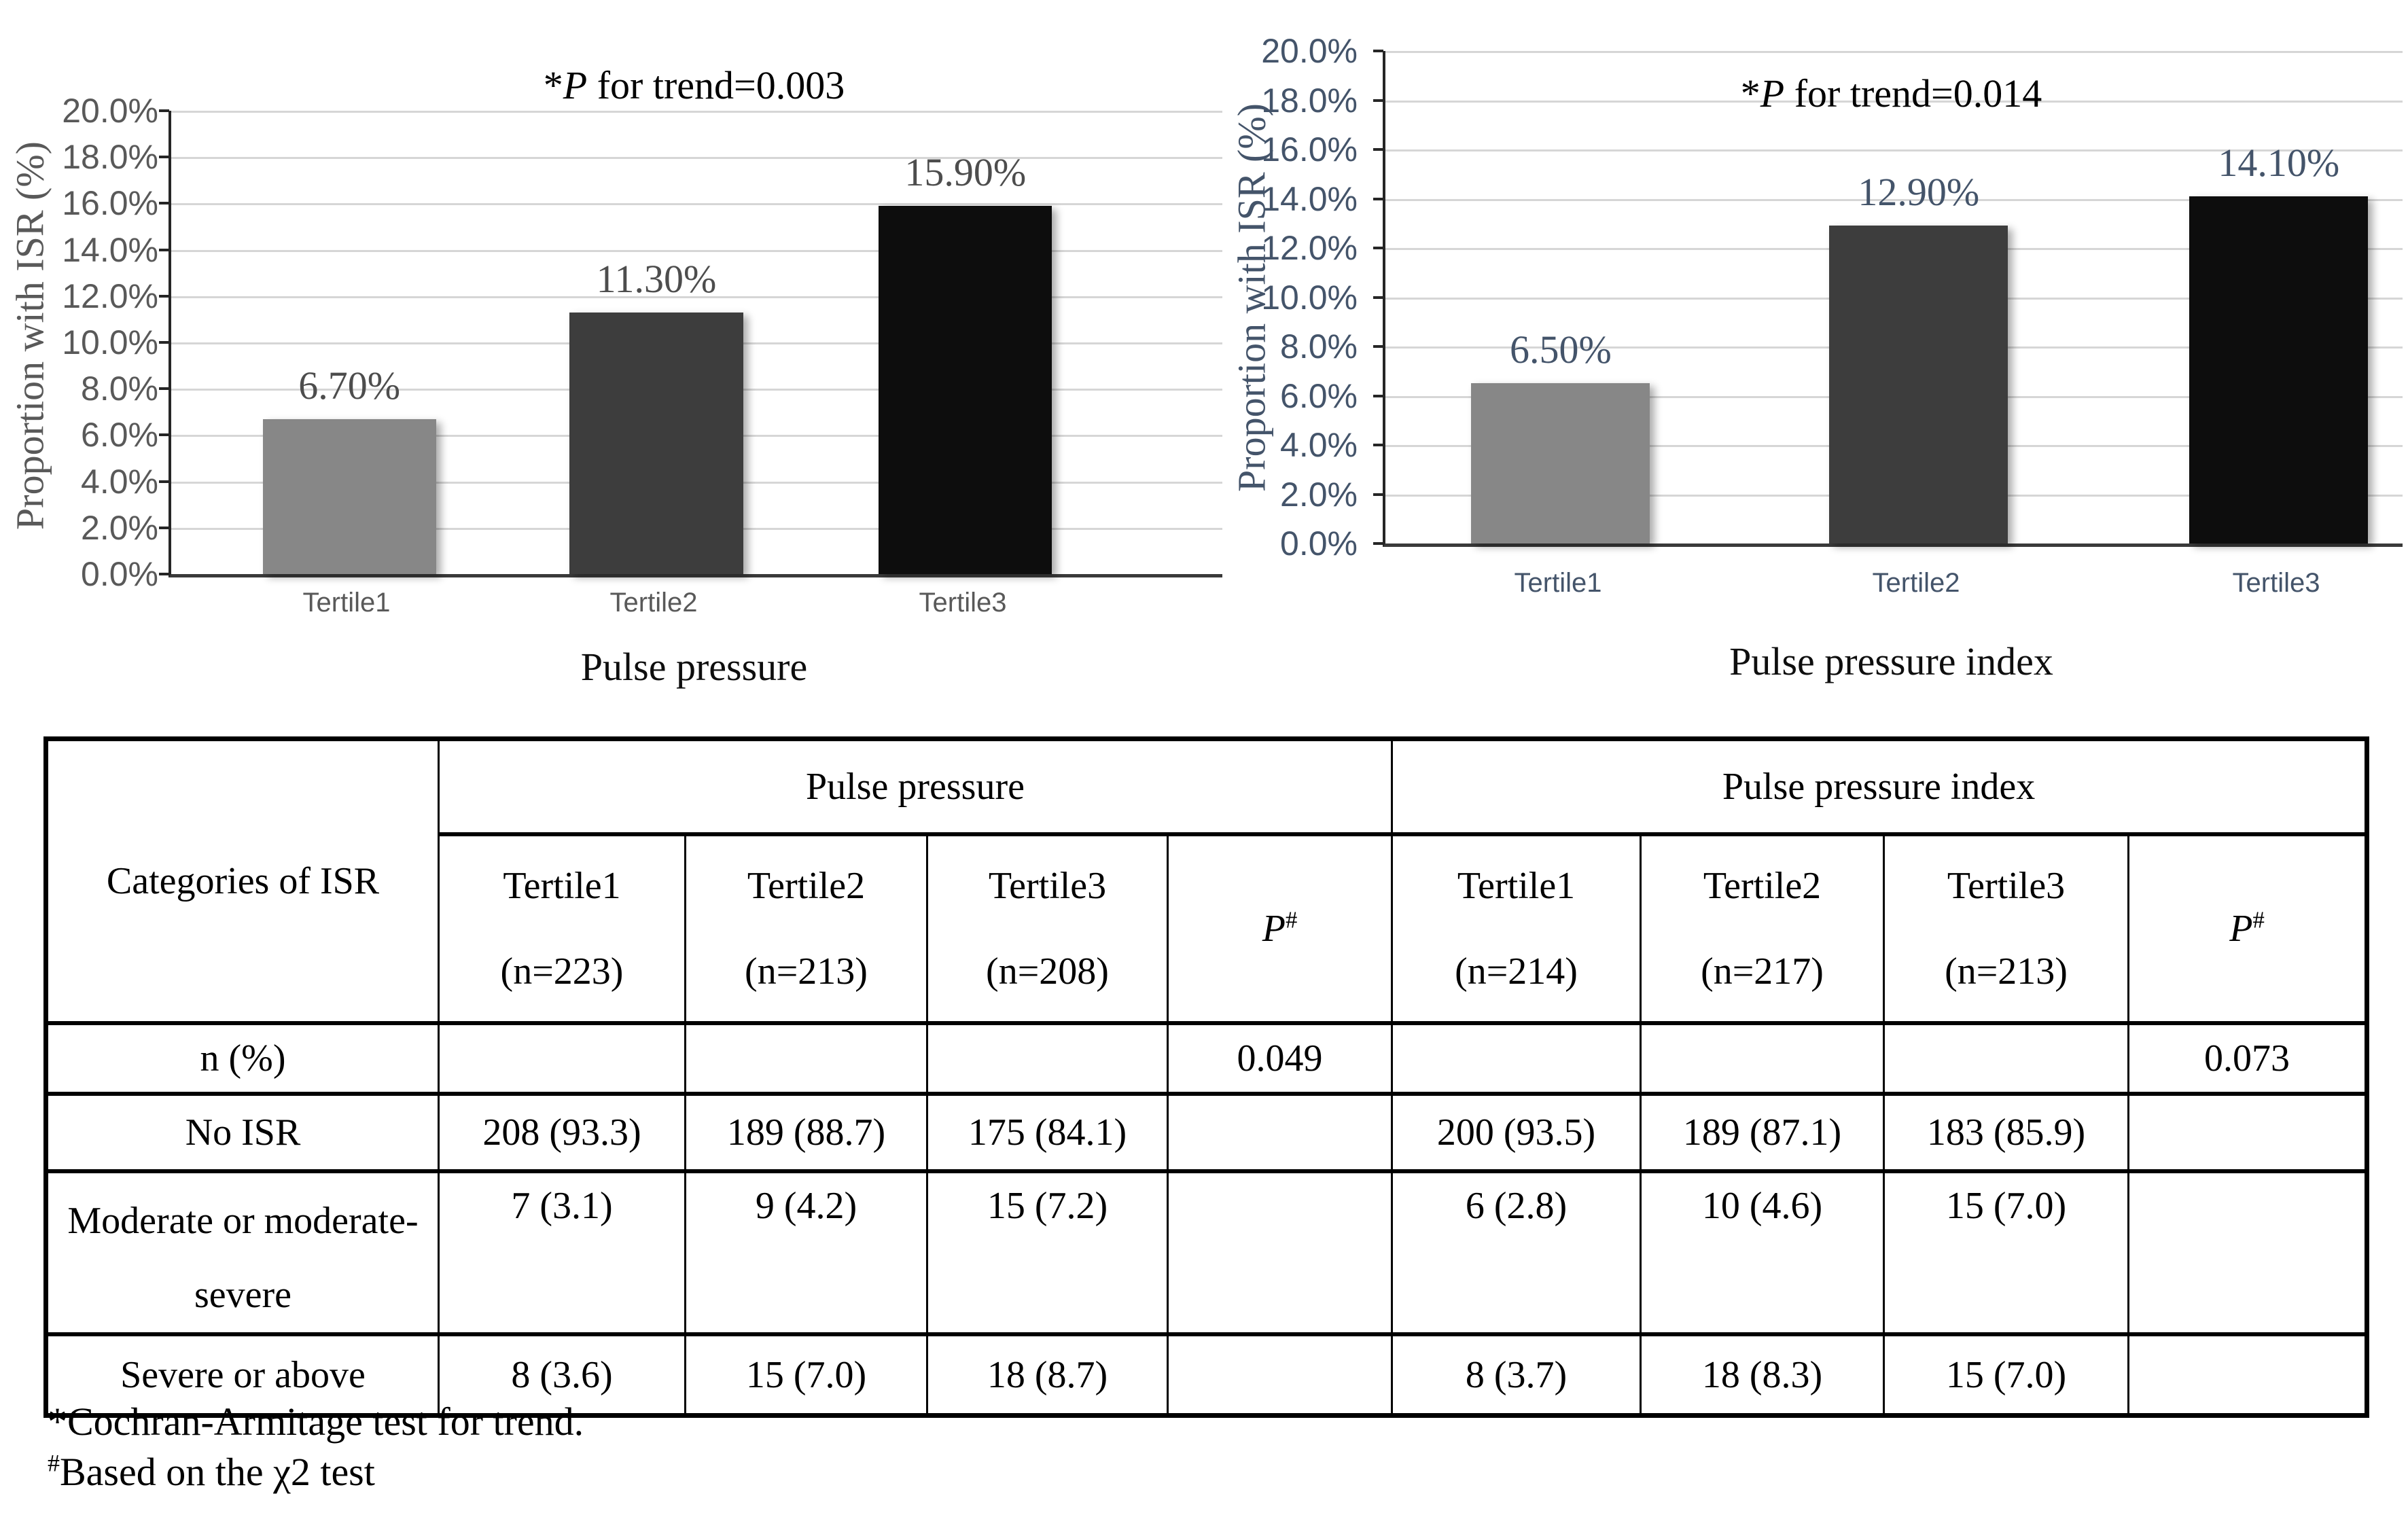 Image resolution: width=2408 pixels, height=1515 pixels. What do you see at coordinates (349, 385) in the screenshot?
I see `data-value-label: 6.70%` at bounding box center [349, 385].